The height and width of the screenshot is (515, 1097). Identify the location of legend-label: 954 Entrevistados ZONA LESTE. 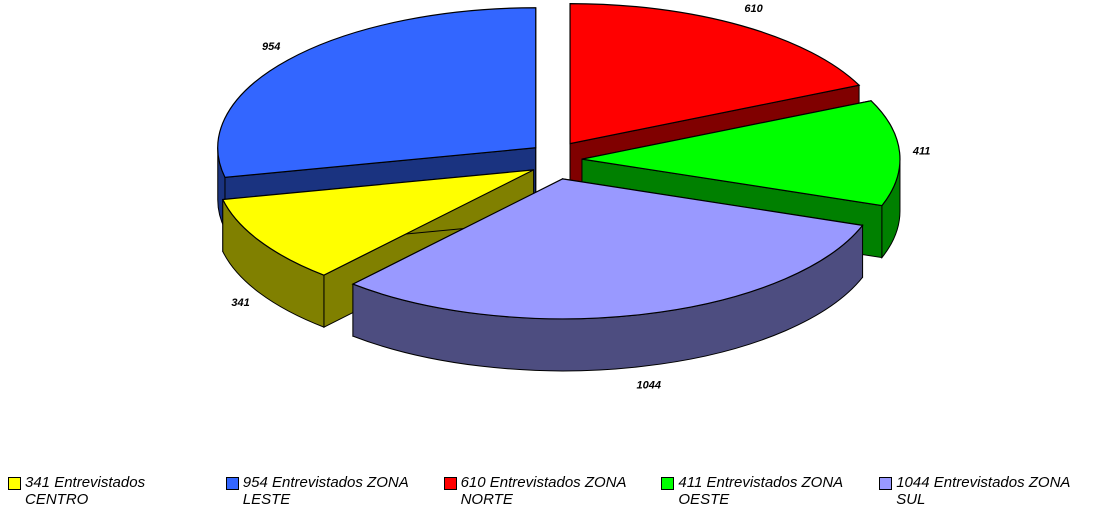
(325, 491).